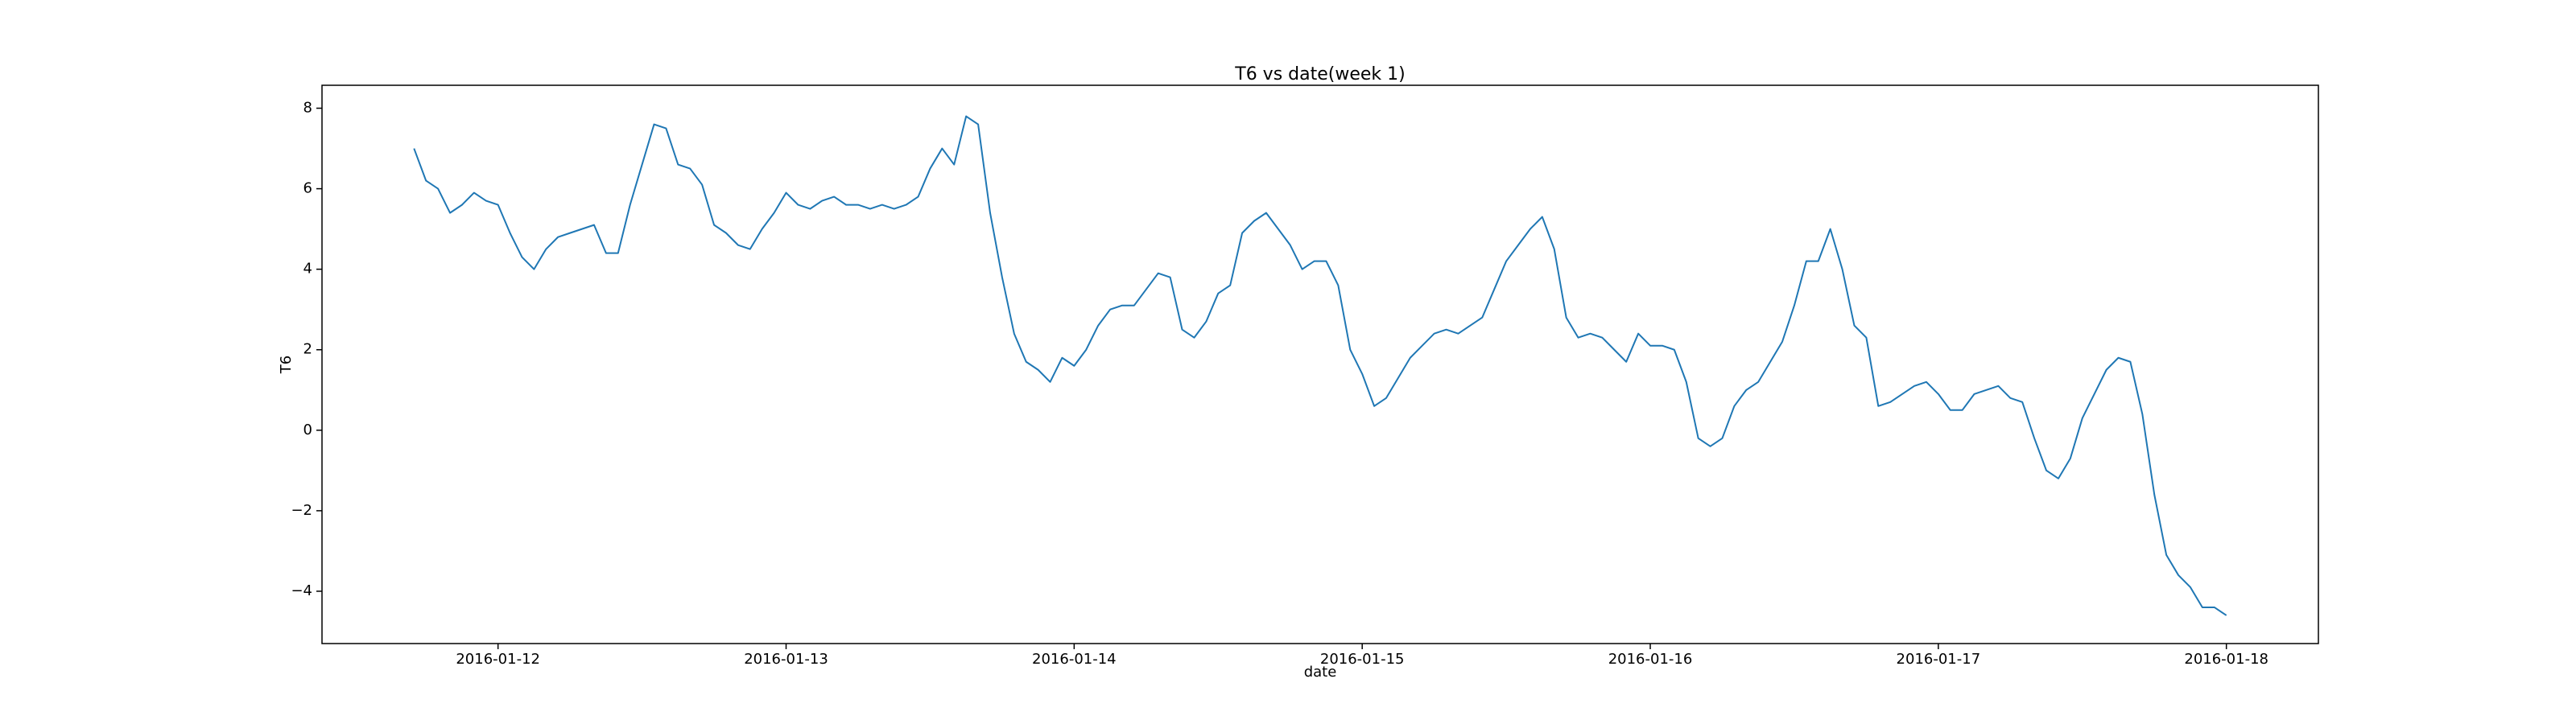  What do you see at coordinates (301, 590) in the screenshot?
I see `y-tick-label: −4` at bounding box center [301, 590].